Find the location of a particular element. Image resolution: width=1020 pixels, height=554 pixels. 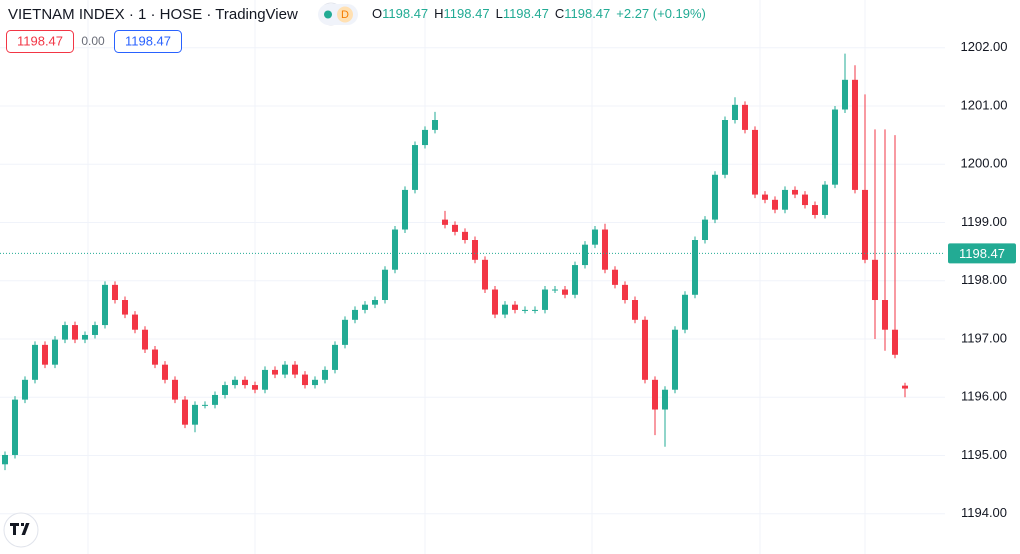

bid-price: 1198.47 is located at coordinates (40, 40).